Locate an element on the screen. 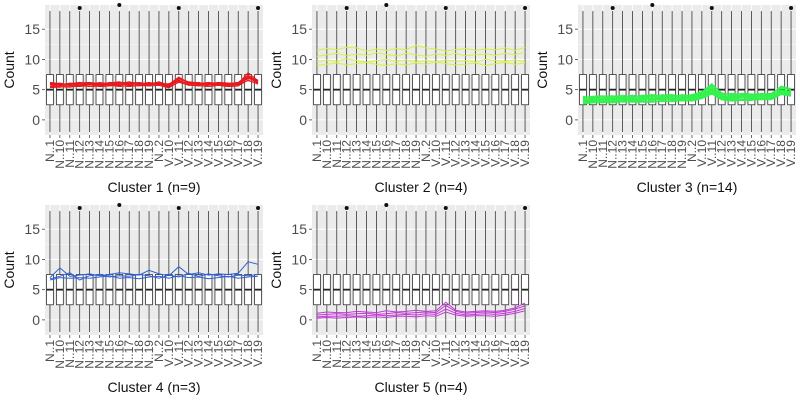 Image resolution: width=800 pixels, height=400 pixels. panel-title: Cluster 5 (n=4) is located at coordinates (421, 387).